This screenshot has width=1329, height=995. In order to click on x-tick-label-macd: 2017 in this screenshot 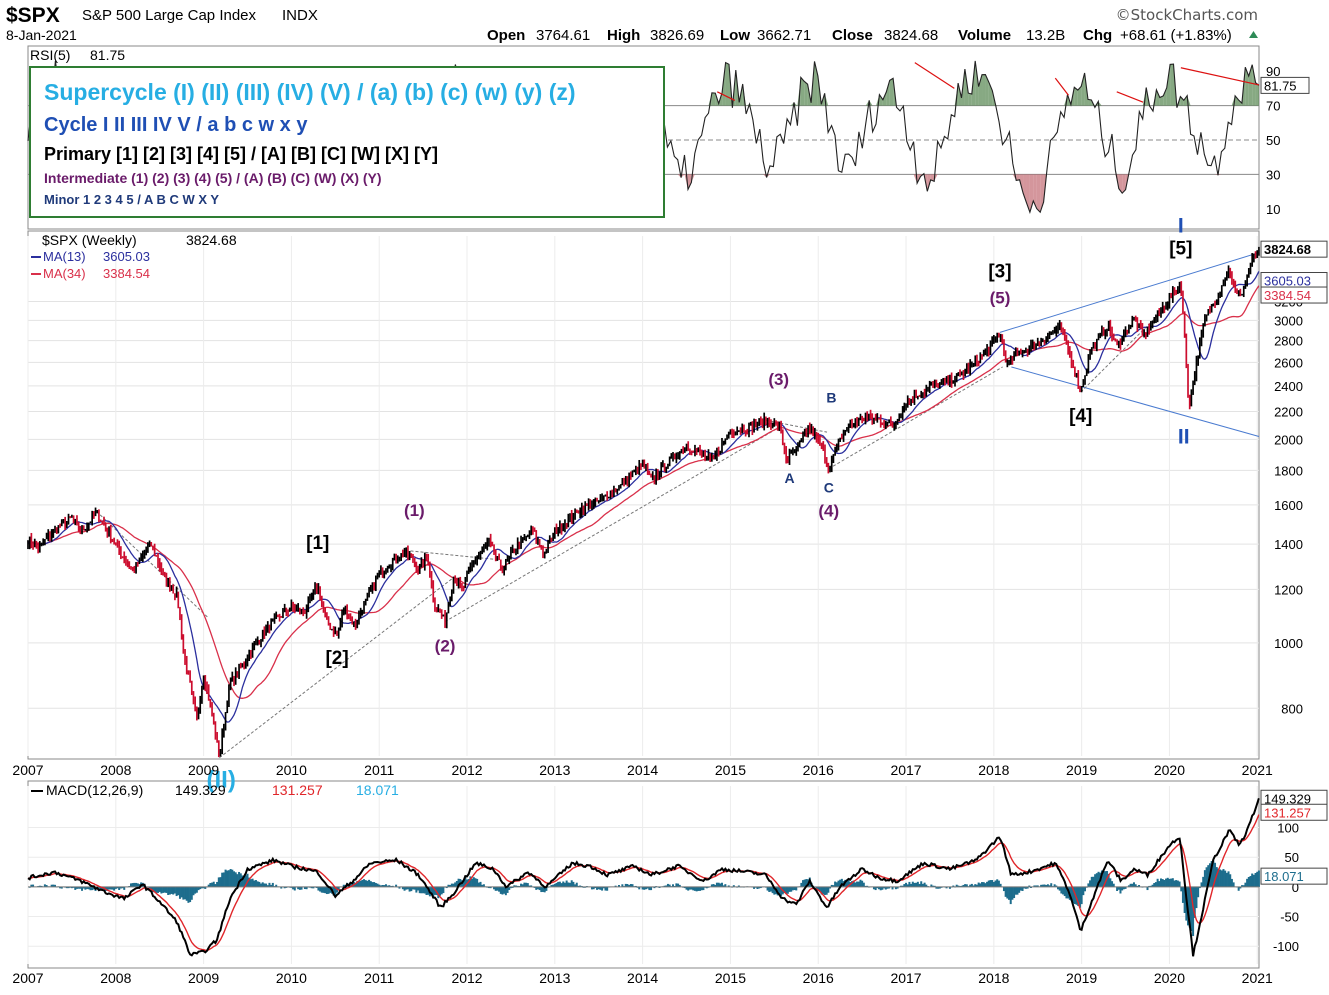, I will do `click(905, 978)`.